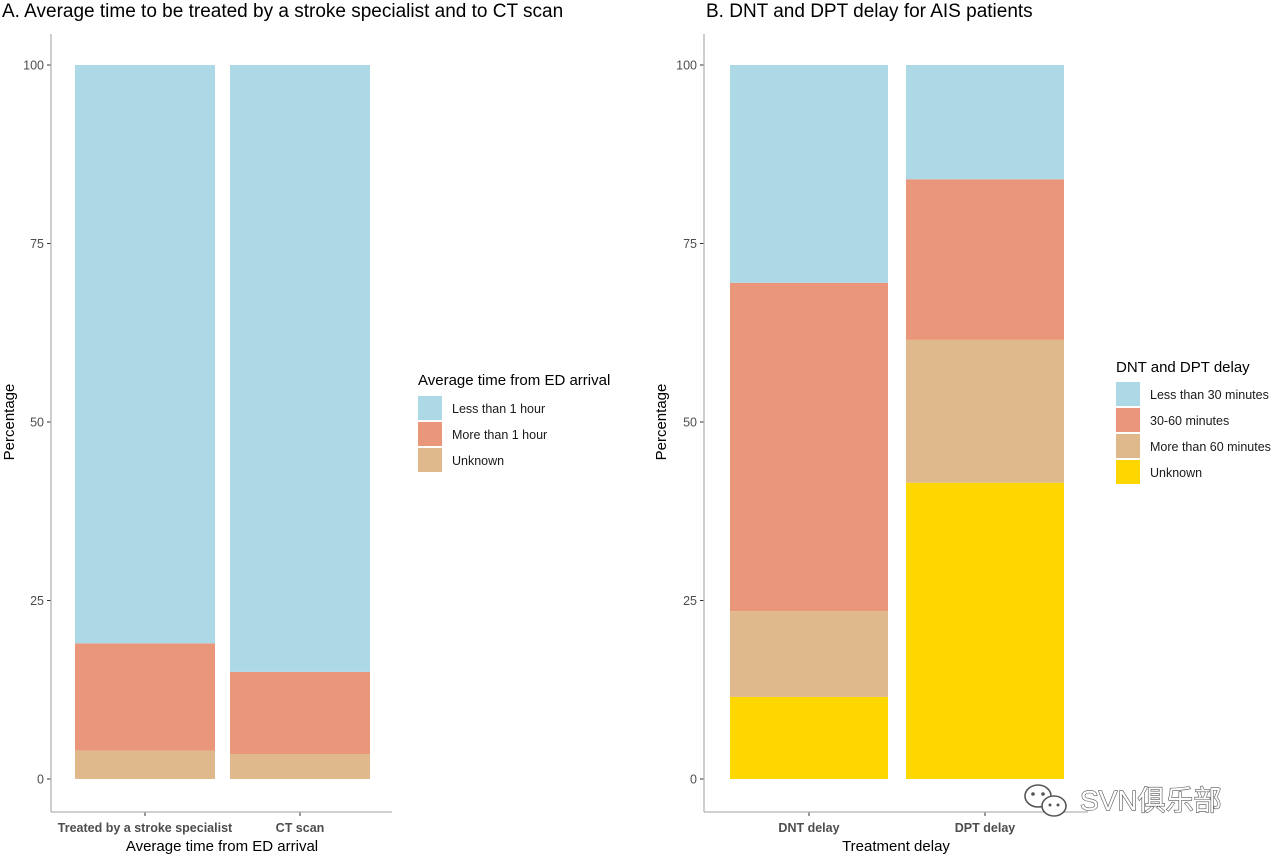  I want to click on legend-label: More than 60 minutes, so click(1210, 447).